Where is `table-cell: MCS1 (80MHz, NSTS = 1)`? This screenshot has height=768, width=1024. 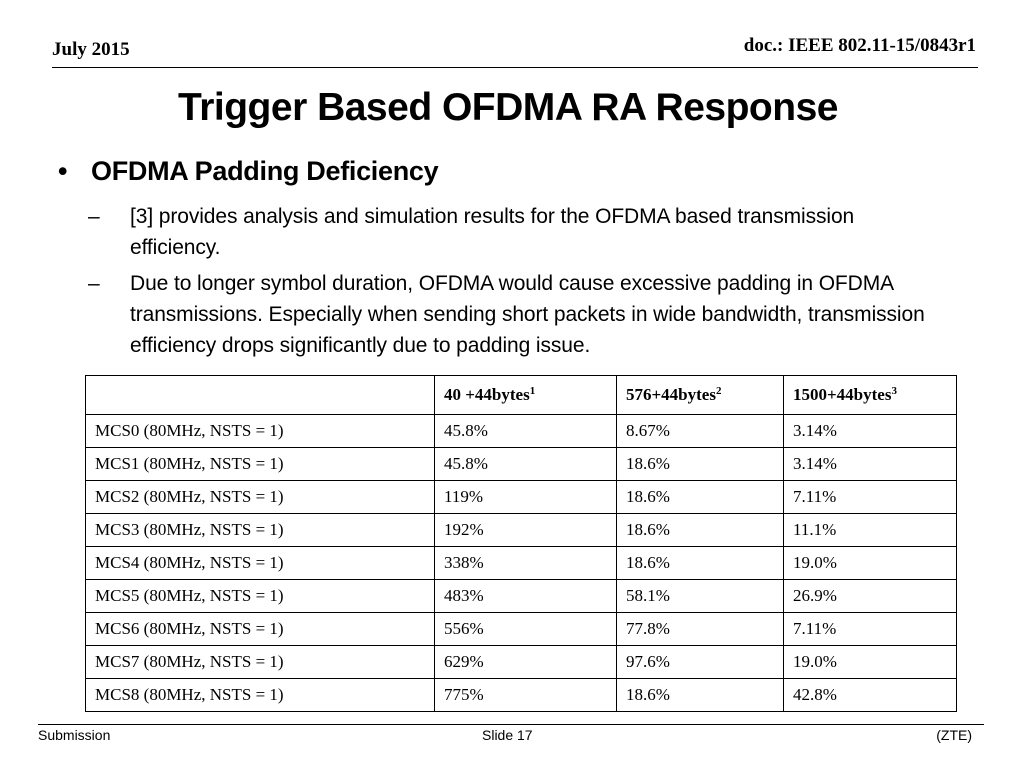
table-cell: MCS1 (80MHz, NSTS = 1) is located at coordinates (260, 464).